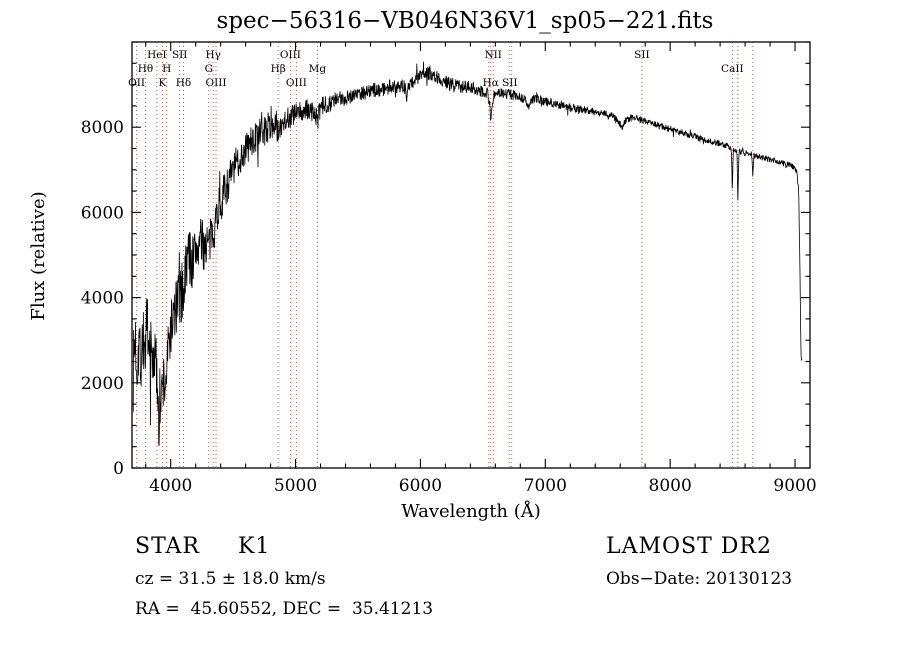  I want to click on x-tick-label: 7000, so click(545, 486).